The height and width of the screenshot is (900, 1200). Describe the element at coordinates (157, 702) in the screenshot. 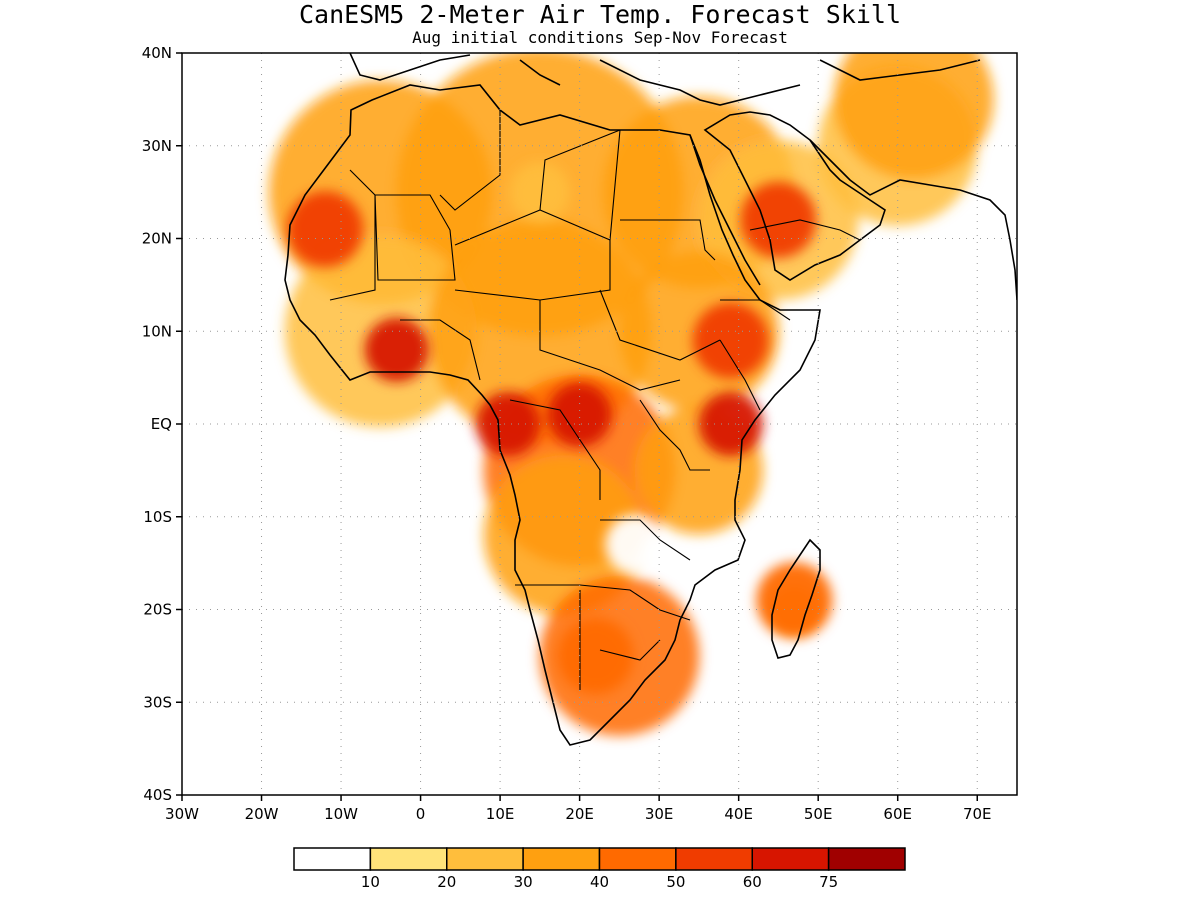

I see `y-tick-label: 30S` at that location.